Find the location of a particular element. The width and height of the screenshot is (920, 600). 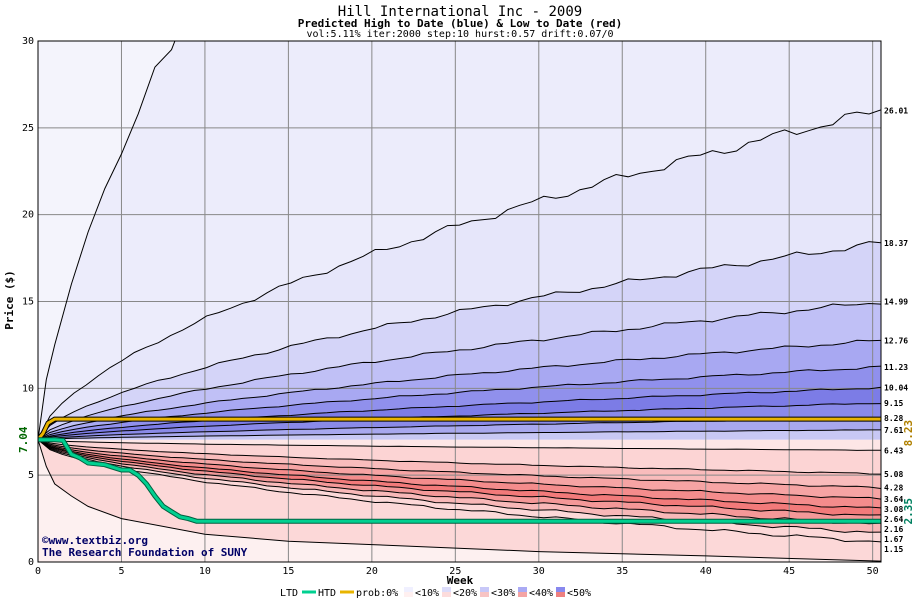

legend-item-label: <50% is located at coordinates (579, 593).